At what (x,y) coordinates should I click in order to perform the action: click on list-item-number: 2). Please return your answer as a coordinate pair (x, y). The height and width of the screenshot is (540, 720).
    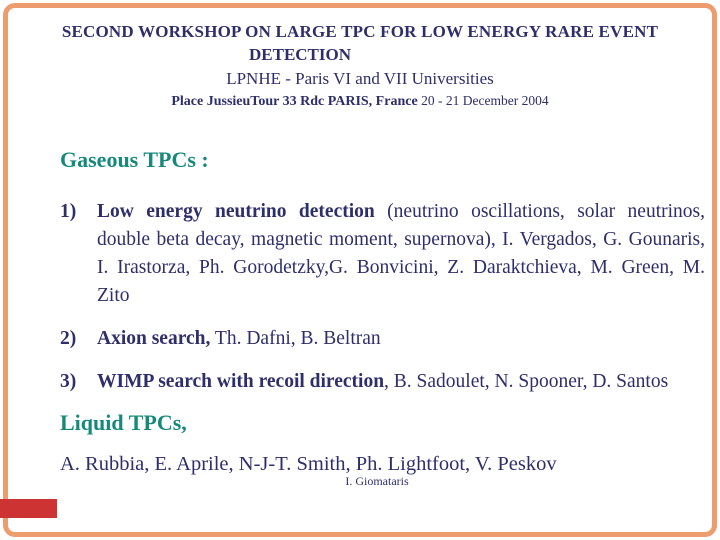
    Looking at the image, I should click on (68, 338).